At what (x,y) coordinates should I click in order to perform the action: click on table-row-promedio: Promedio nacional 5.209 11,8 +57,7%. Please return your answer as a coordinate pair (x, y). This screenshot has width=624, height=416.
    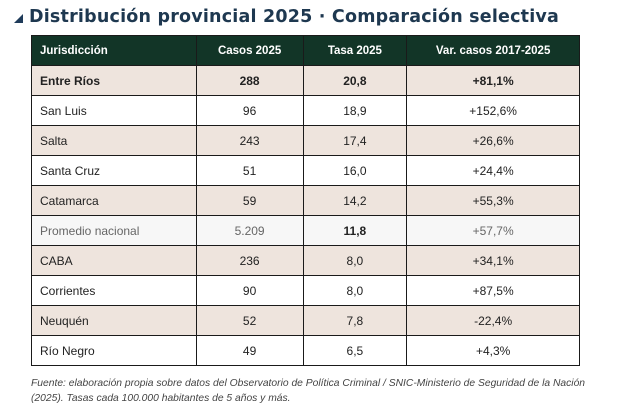
    Looking at the image, I should click on (305, 230).